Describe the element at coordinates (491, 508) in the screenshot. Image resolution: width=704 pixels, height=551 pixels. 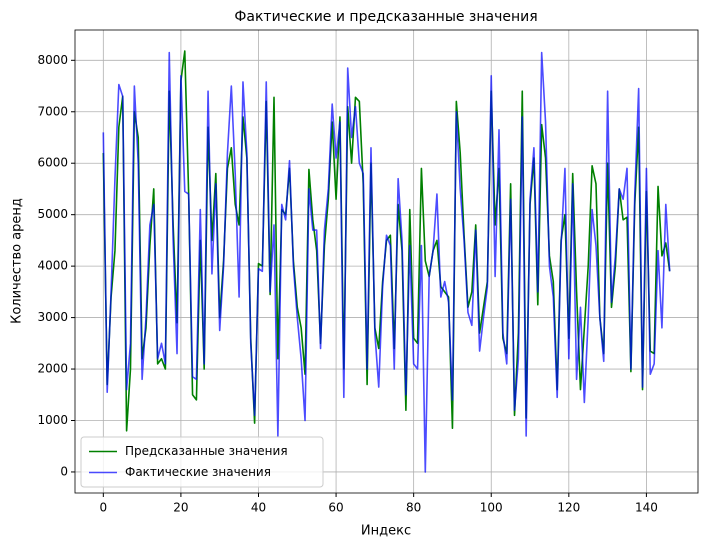
I see `x-tick-label: 100` at that location.